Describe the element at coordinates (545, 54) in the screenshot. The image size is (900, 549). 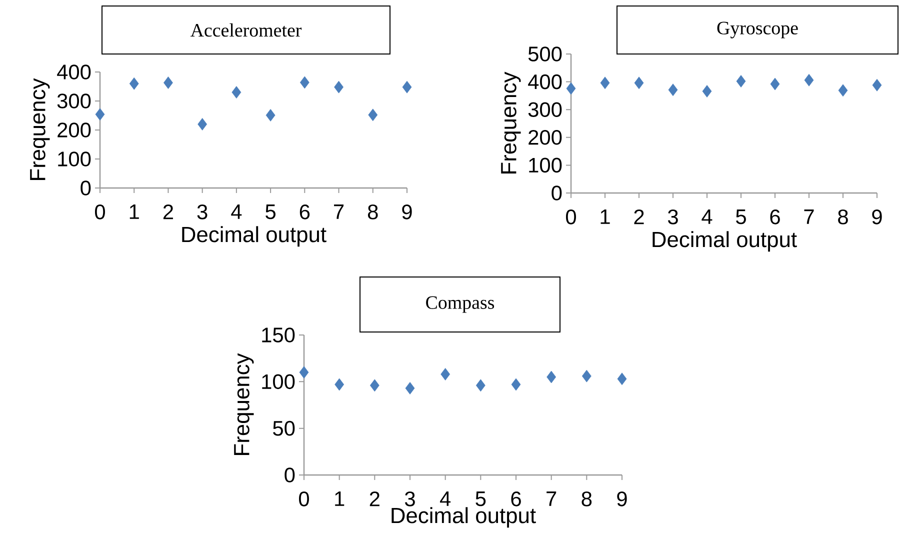
I see `y-tick-label: 500` at that location.